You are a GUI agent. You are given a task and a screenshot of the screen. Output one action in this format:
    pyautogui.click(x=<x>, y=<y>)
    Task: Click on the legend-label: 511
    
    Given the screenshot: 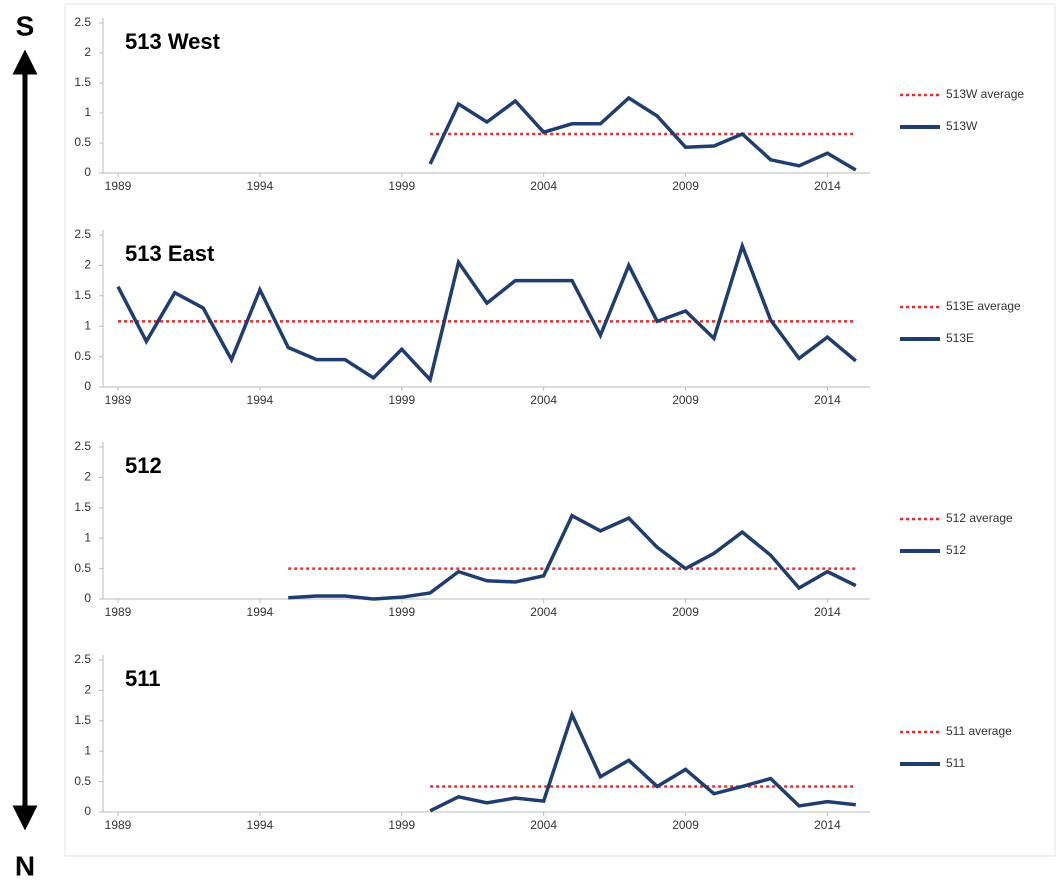 What is the action you would take?
    pyautogui.click(x=955, y=763)
    